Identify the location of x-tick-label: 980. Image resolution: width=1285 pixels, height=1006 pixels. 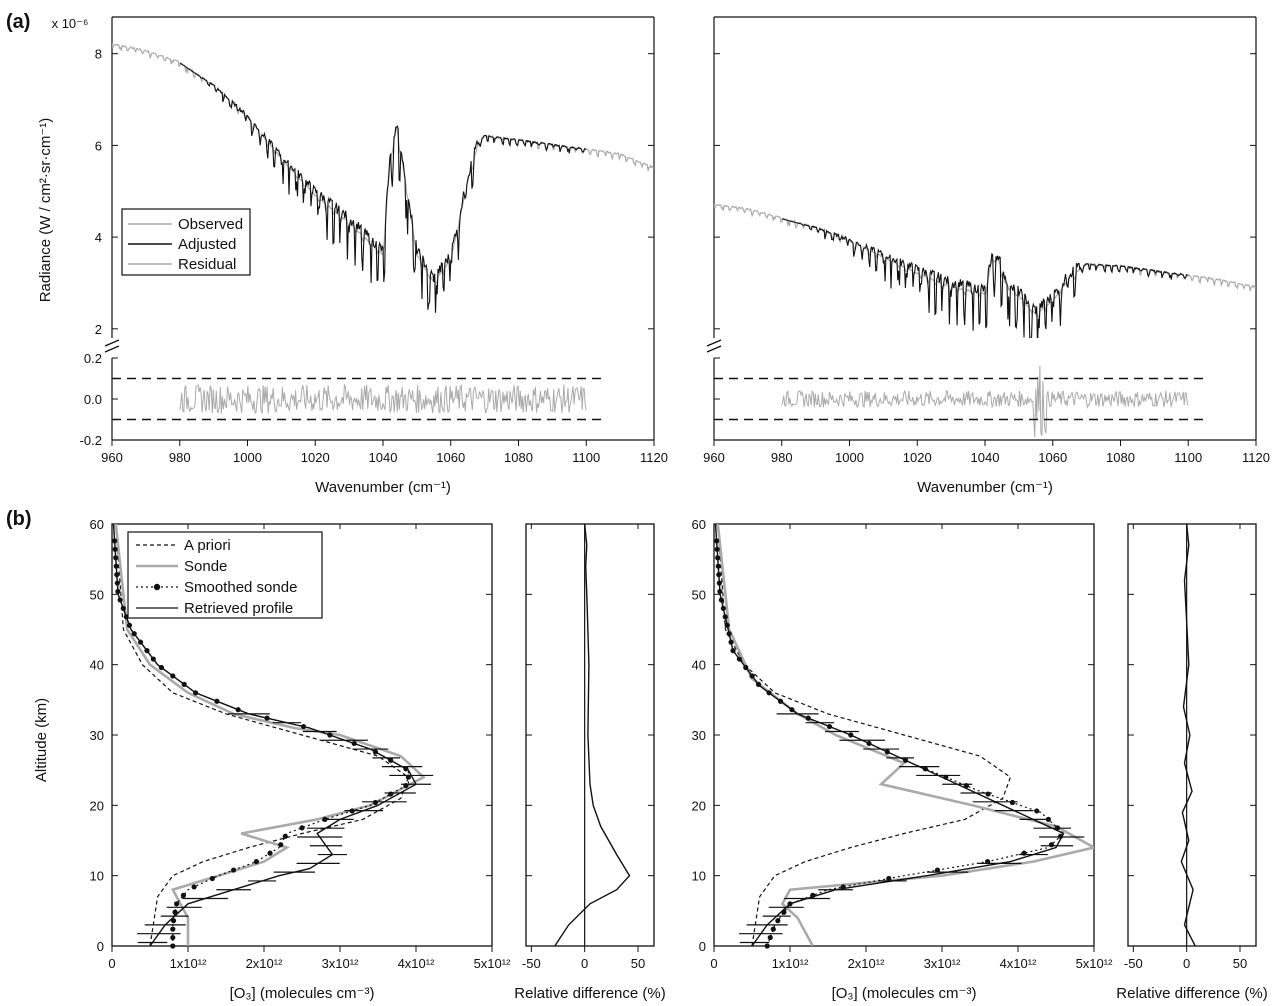
(782, 457).